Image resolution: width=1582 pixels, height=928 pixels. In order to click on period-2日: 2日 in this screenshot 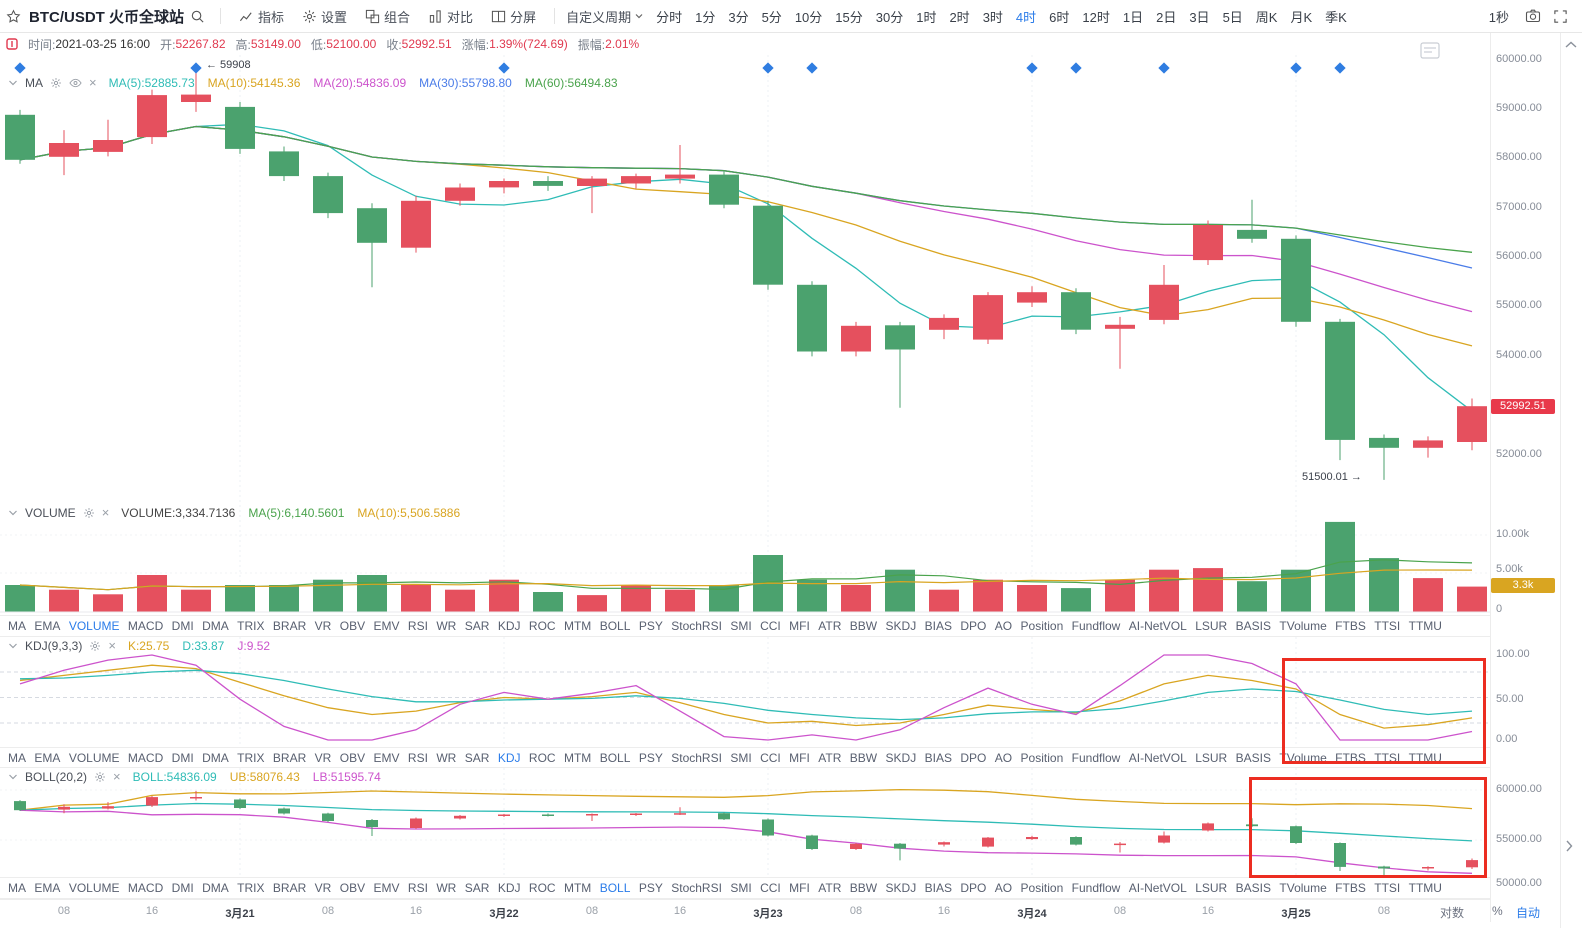, I will do `click(1166, 17)`.